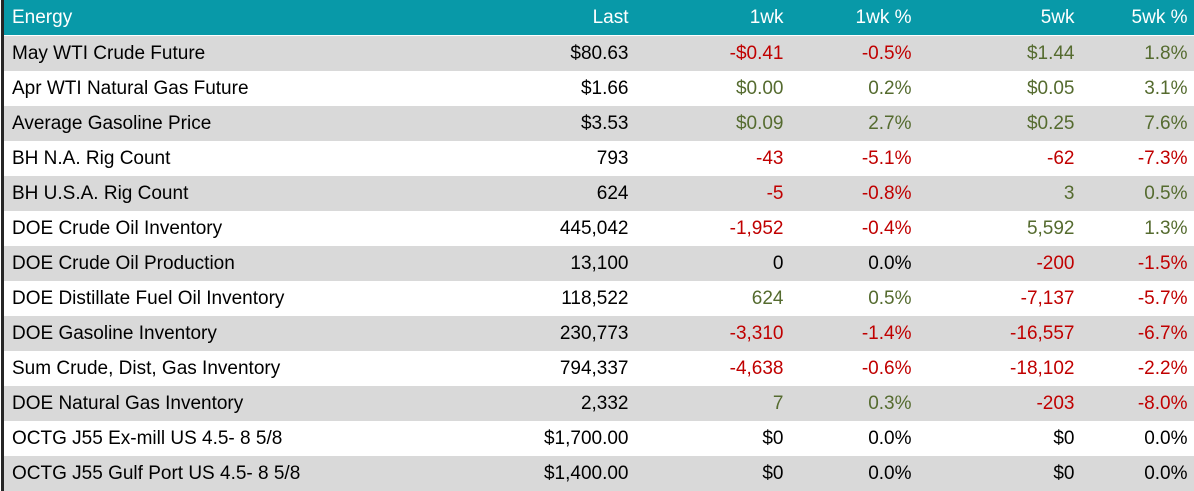 The image size is (1194, 491). I want to click on header-energy: Energy, so click(219, 18).